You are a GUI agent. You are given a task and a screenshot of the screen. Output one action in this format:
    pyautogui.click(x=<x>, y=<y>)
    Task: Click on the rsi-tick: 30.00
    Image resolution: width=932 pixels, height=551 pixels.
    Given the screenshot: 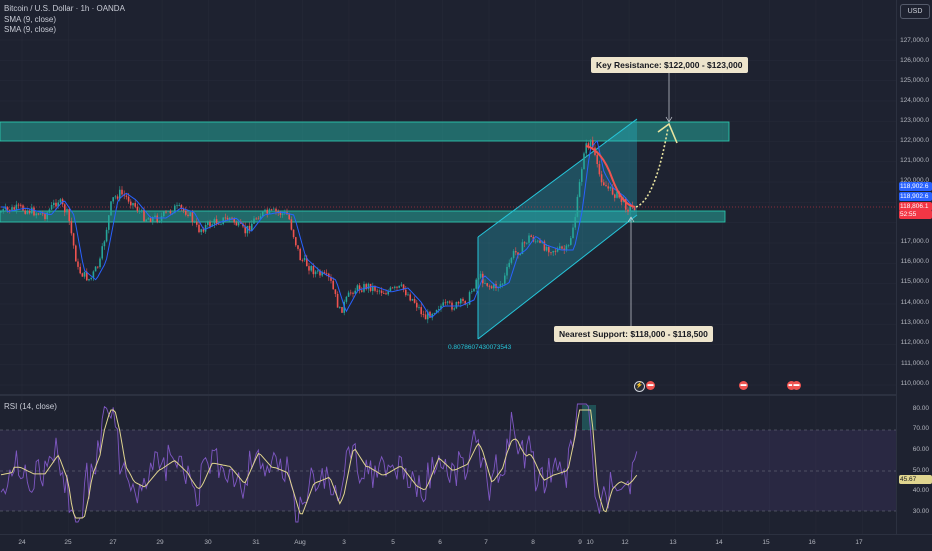 What is the action you would take?
    pyautogui.click(x=920, y=511)
    